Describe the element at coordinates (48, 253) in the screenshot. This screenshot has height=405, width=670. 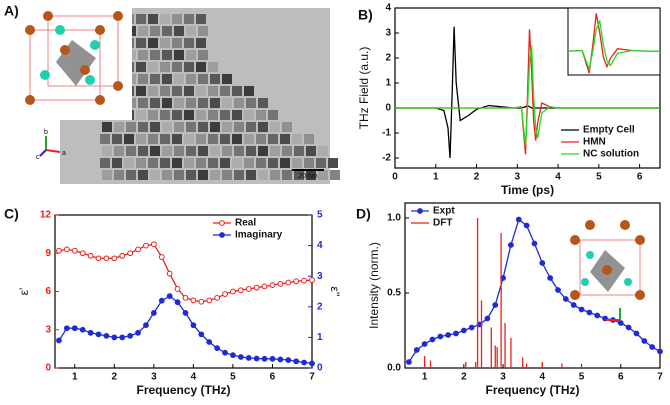
I see `y-tick-label: 9` at that location.